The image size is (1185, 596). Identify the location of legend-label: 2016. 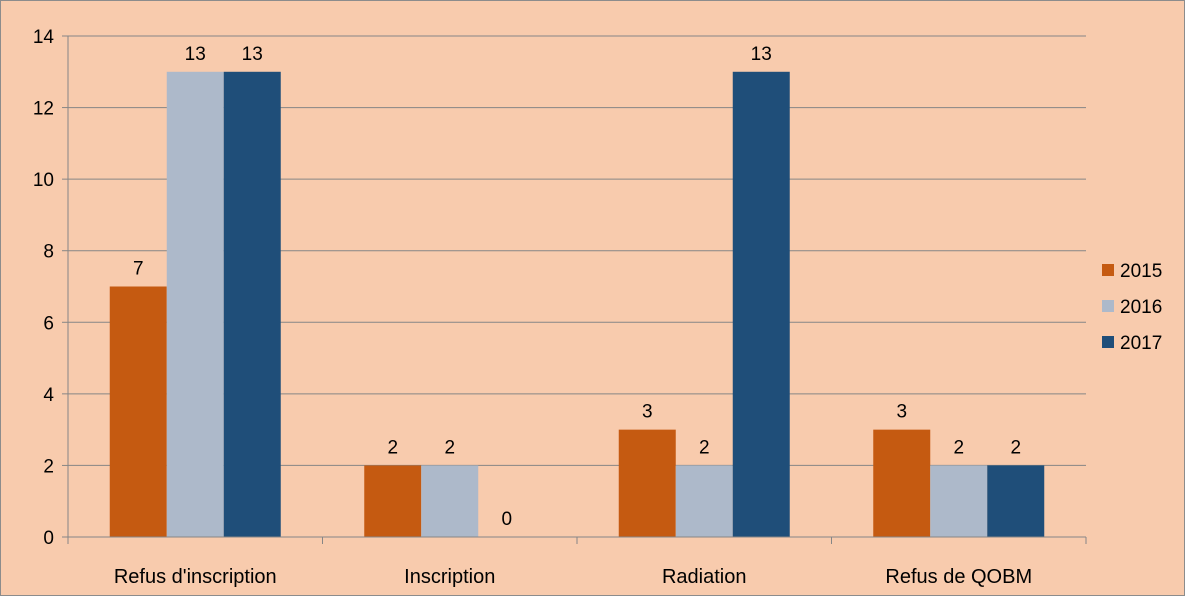
(1141, 307).